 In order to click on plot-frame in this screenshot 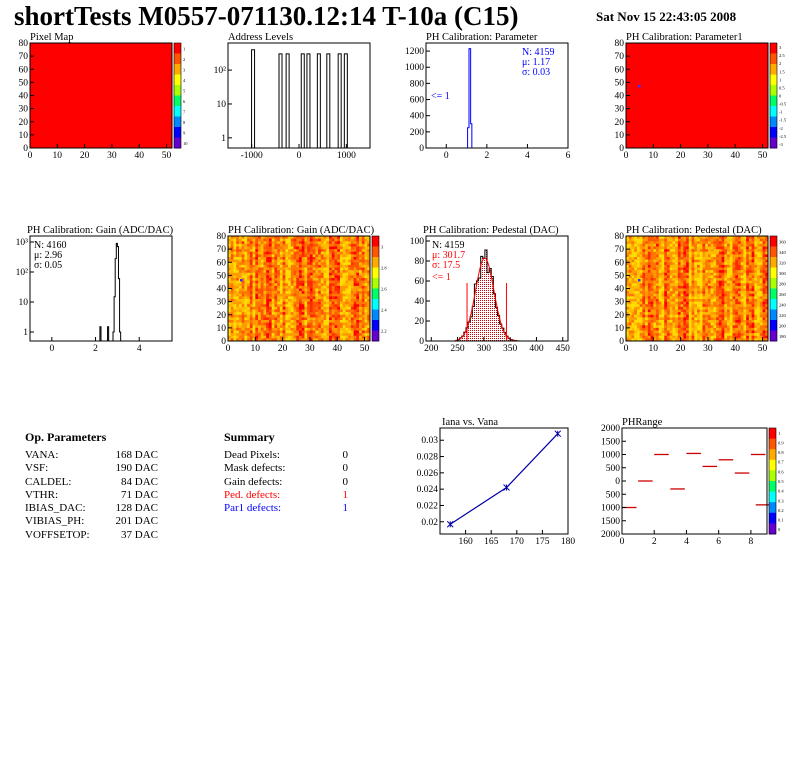, I will do `click(497, 288)`.